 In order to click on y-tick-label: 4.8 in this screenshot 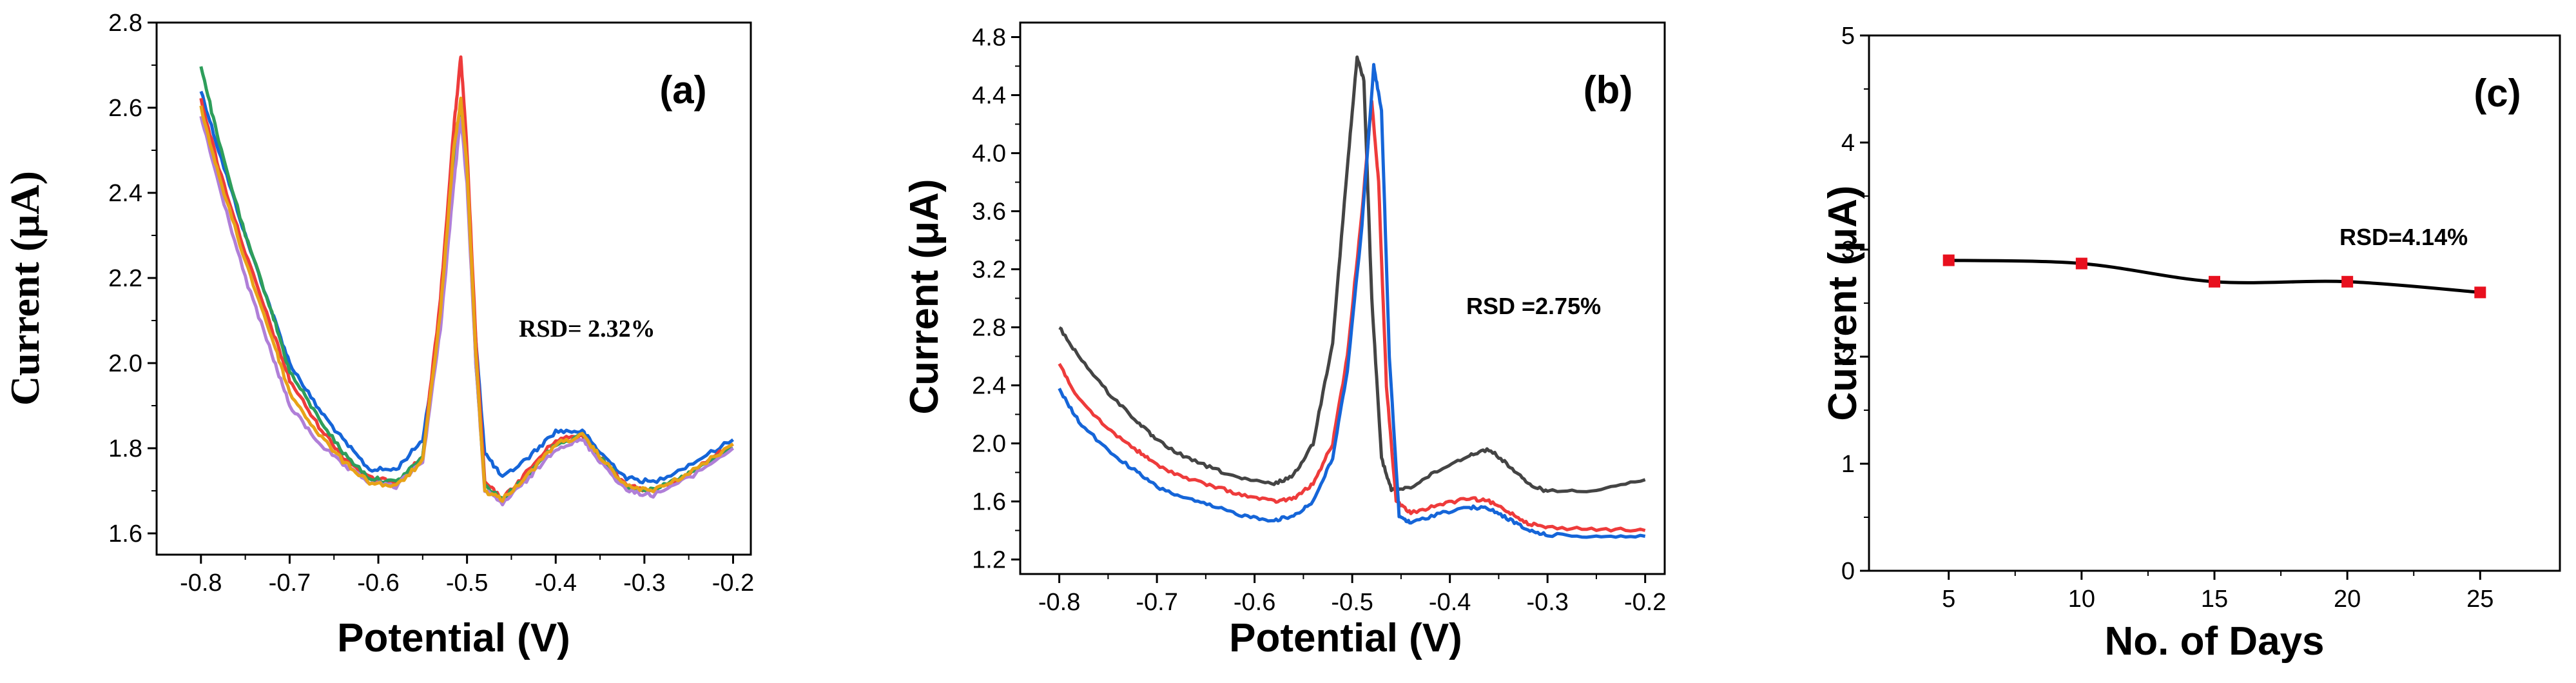, I will do `click(989, 38)`.